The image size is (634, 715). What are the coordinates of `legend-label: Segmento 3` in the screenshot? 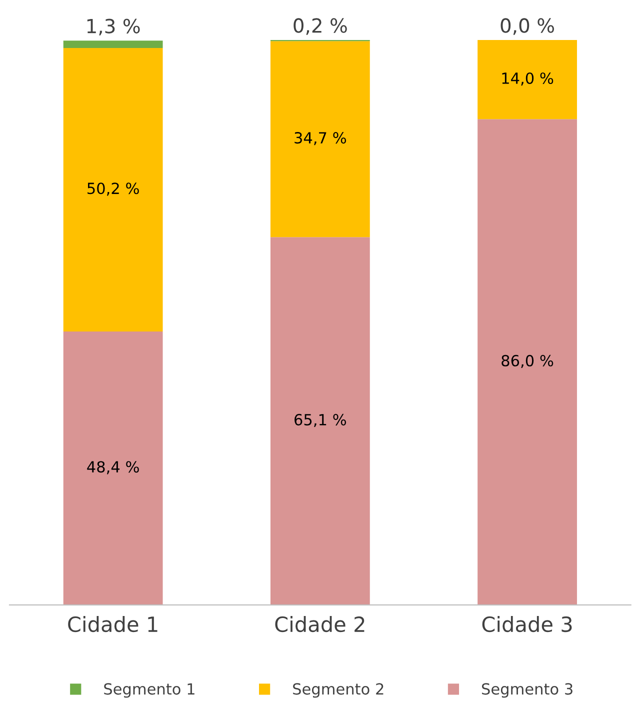 It's located at (527, 690).